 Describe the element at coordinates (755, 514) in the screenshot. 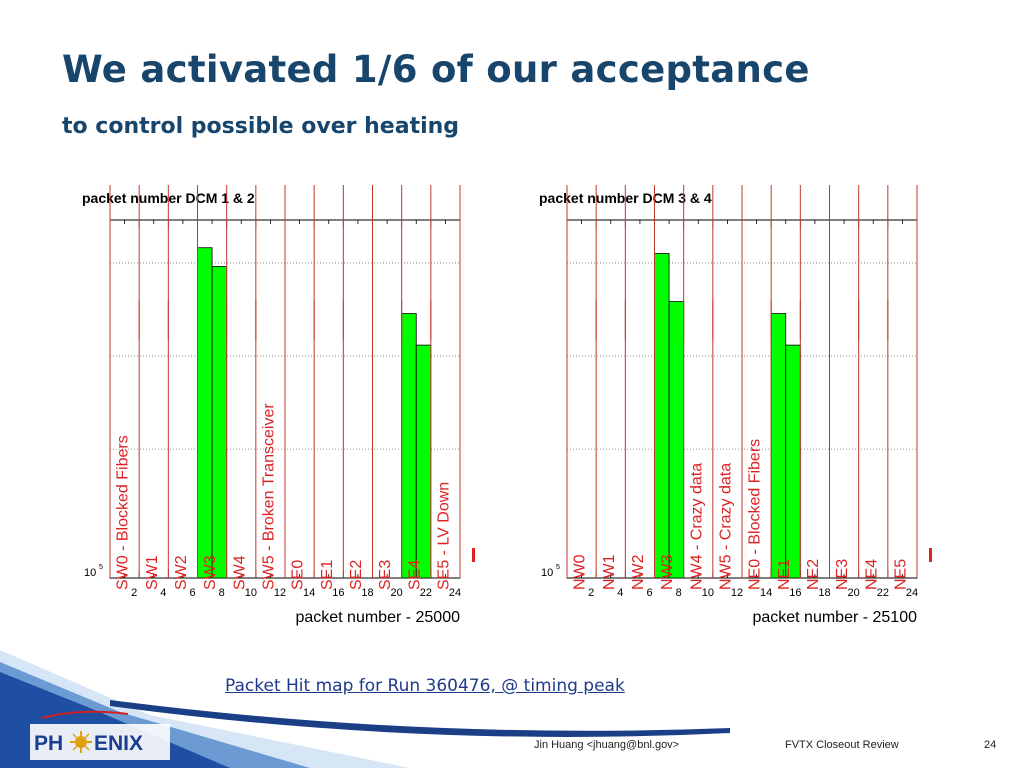

I see `channel-label-7: NE0 - Blocked Fibers` at that location.